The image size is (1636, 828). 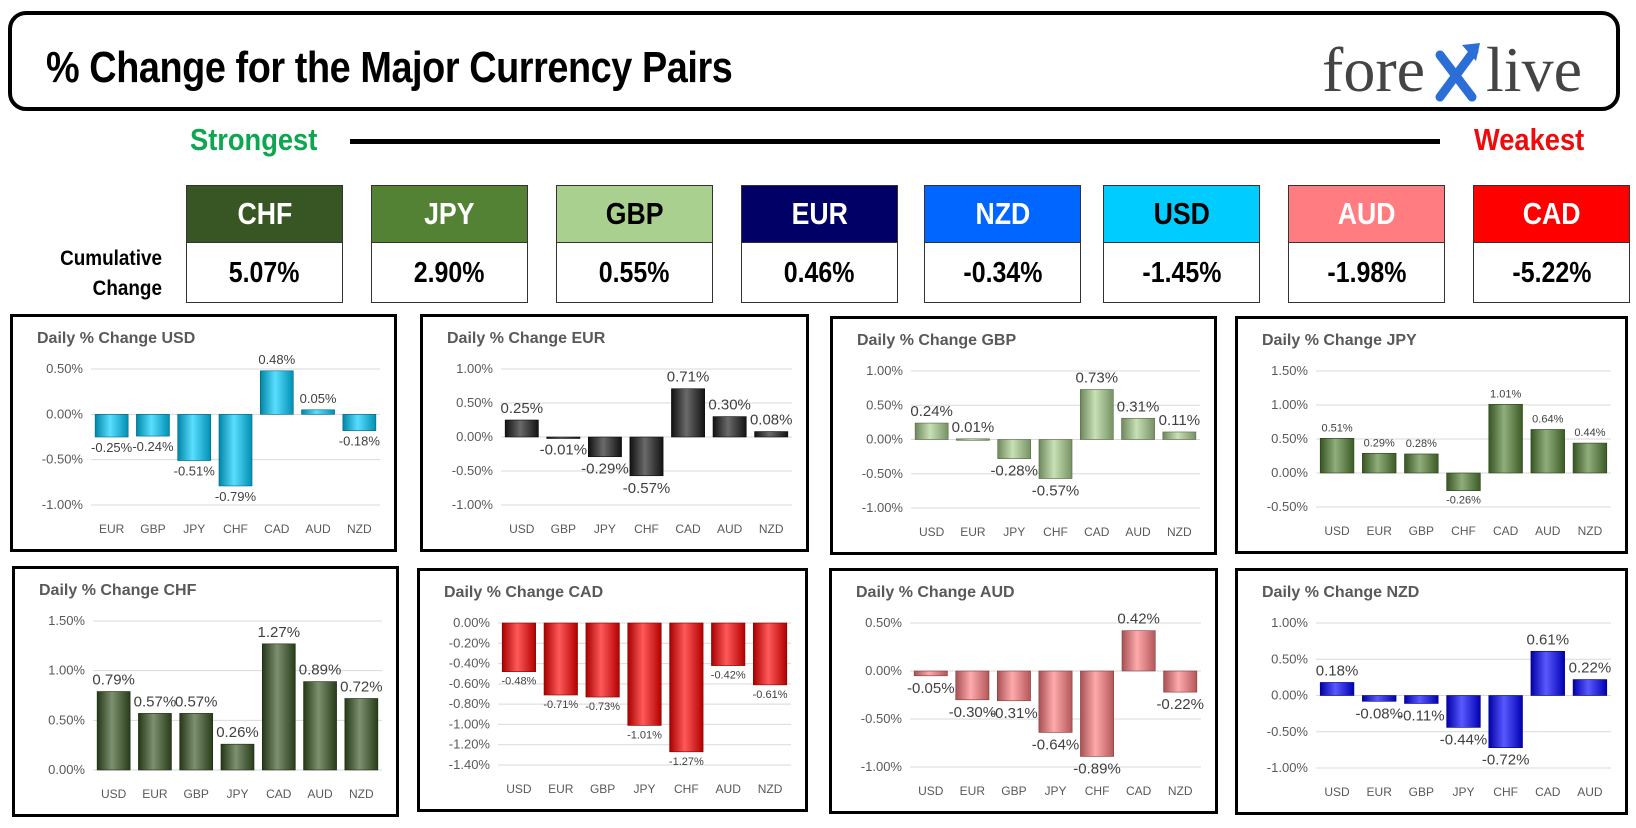 I want to click on currency-code: CAD, so click(x=1551, y=214).